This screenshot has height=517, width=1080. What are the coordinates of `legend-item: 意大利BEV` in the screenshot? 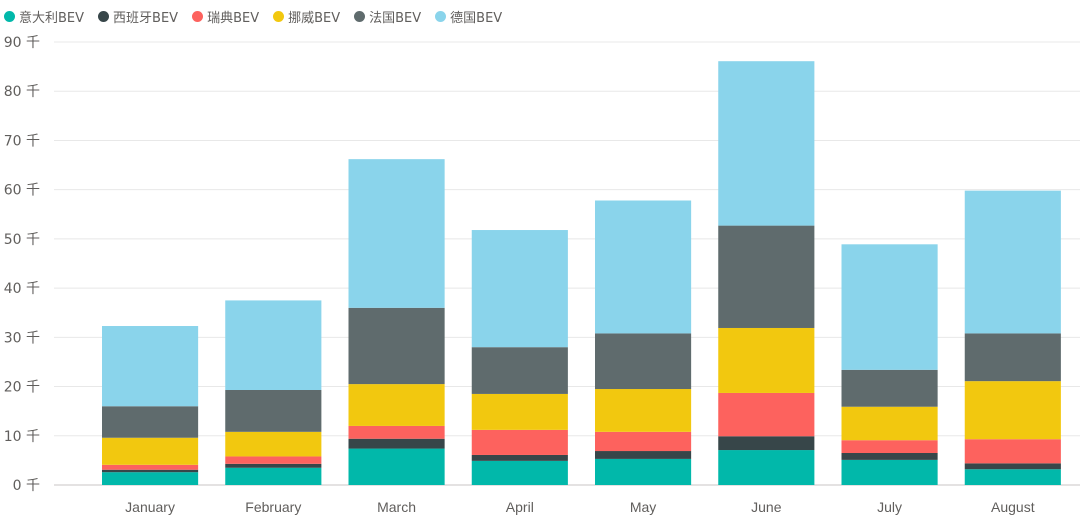 It's located at (44, 16).